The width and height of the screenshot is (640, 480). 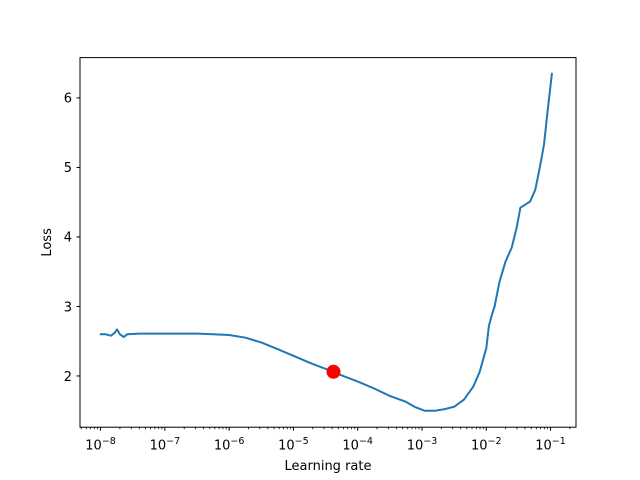 What do you see at coordinates (165, 445) in the screenshot?
I see `x-tick-label: 10⁻⁷` at bounding box center [165, 445].